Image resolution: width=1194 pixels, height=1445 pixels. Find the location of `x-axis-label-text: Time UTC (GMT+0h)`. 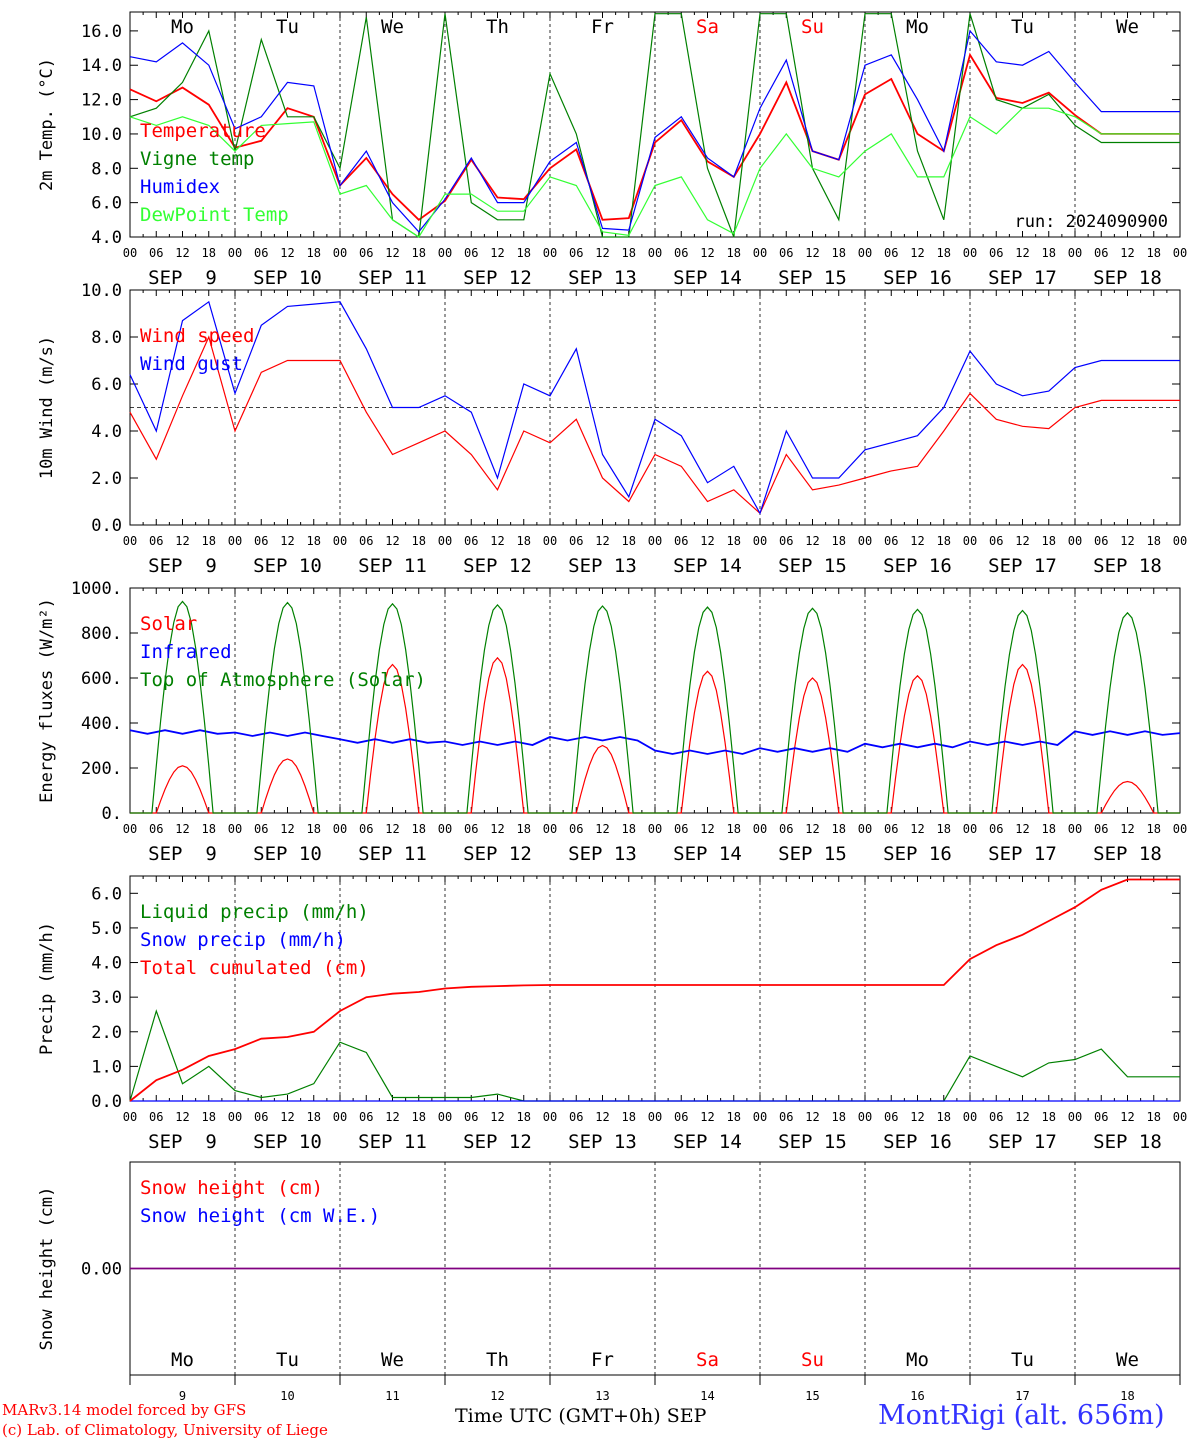

x-axis-label-text: Time UTC (GMT+0h) is located at coordinates (558, 1416).